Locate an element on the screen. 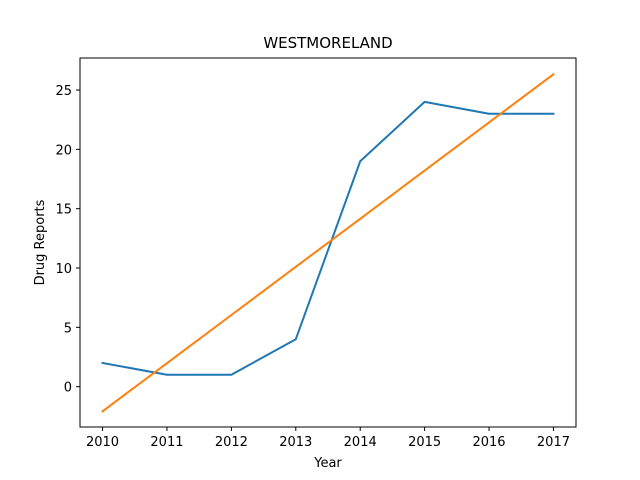 Image resolution: width=640 pixels, height=480 pixels. x-tick-label: 2016 is located at coordinates (488, 442).